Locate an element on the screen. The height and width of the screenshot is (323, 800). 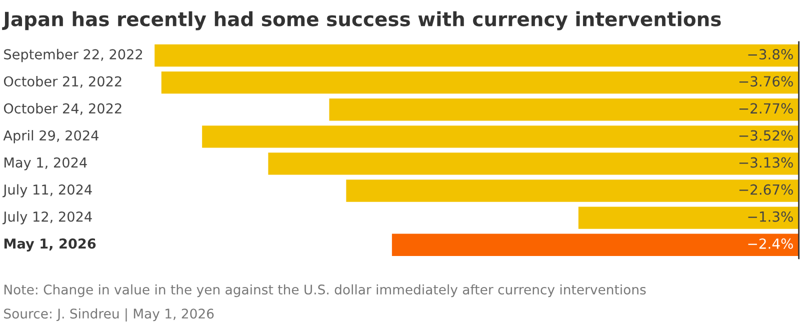
data-label: −3.76% is located at coordinates (766, 81).